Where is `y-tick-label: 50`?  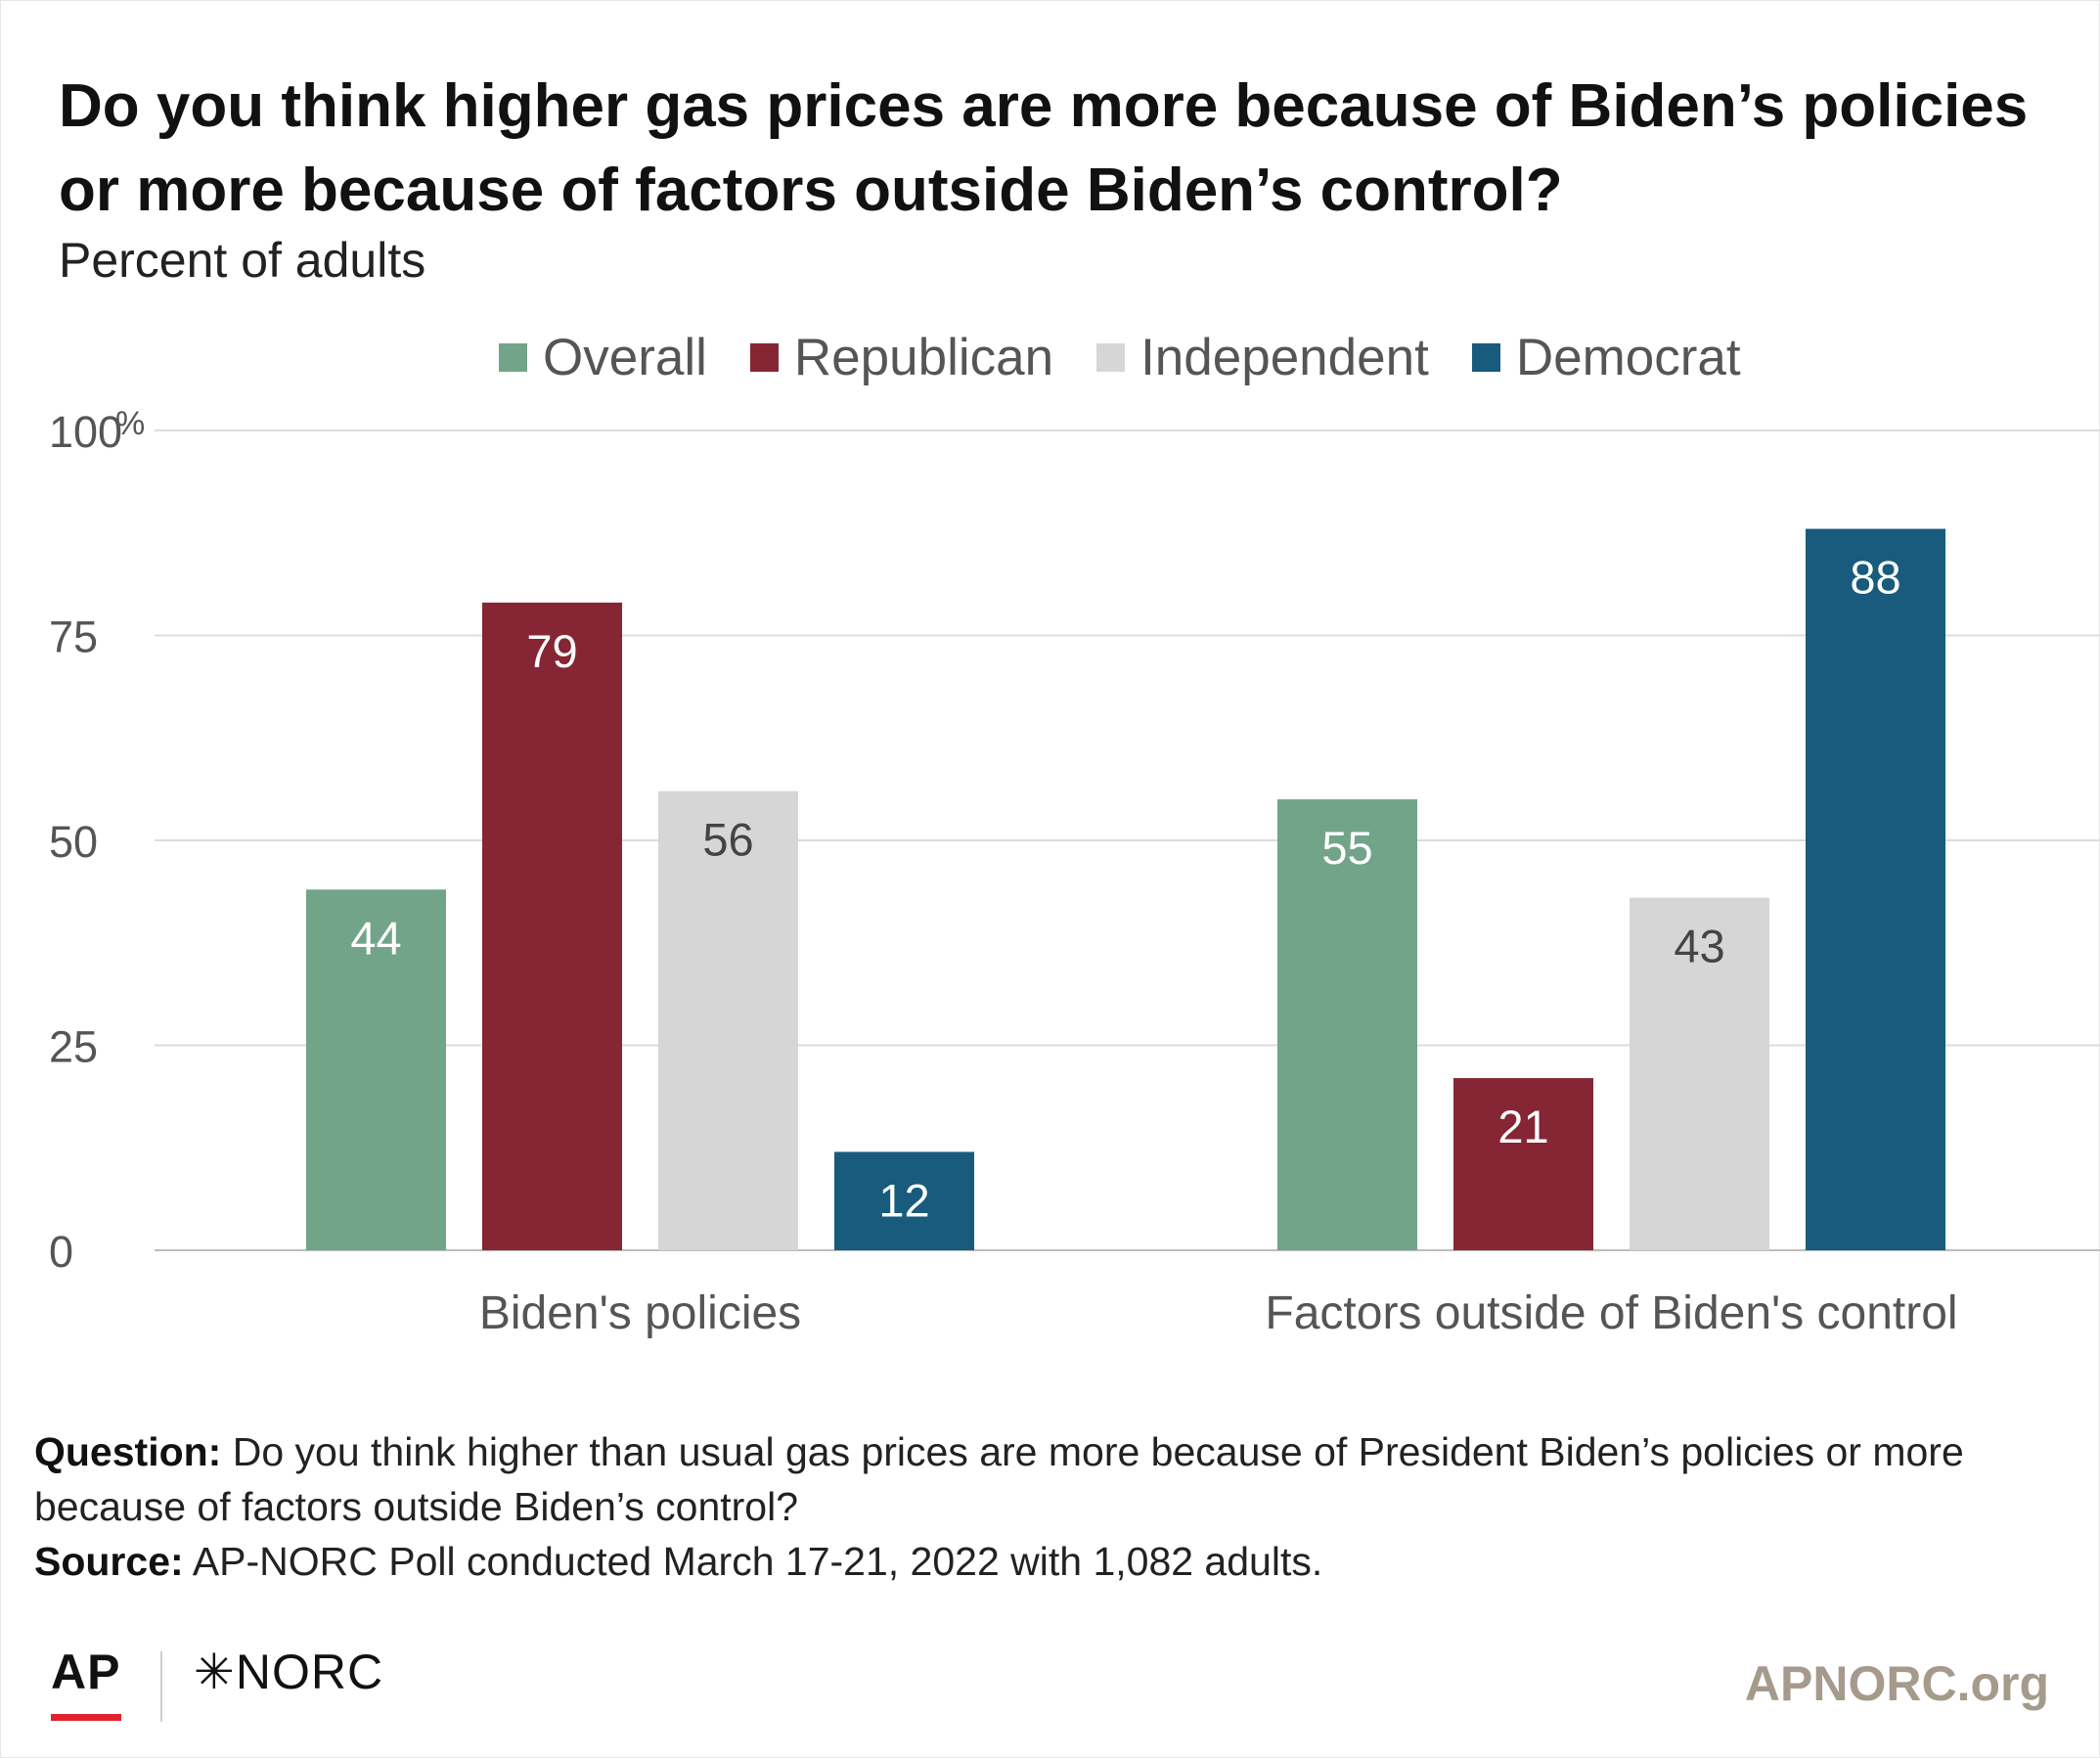
y-tick-label: 50 is located at coordinates (73, 842).